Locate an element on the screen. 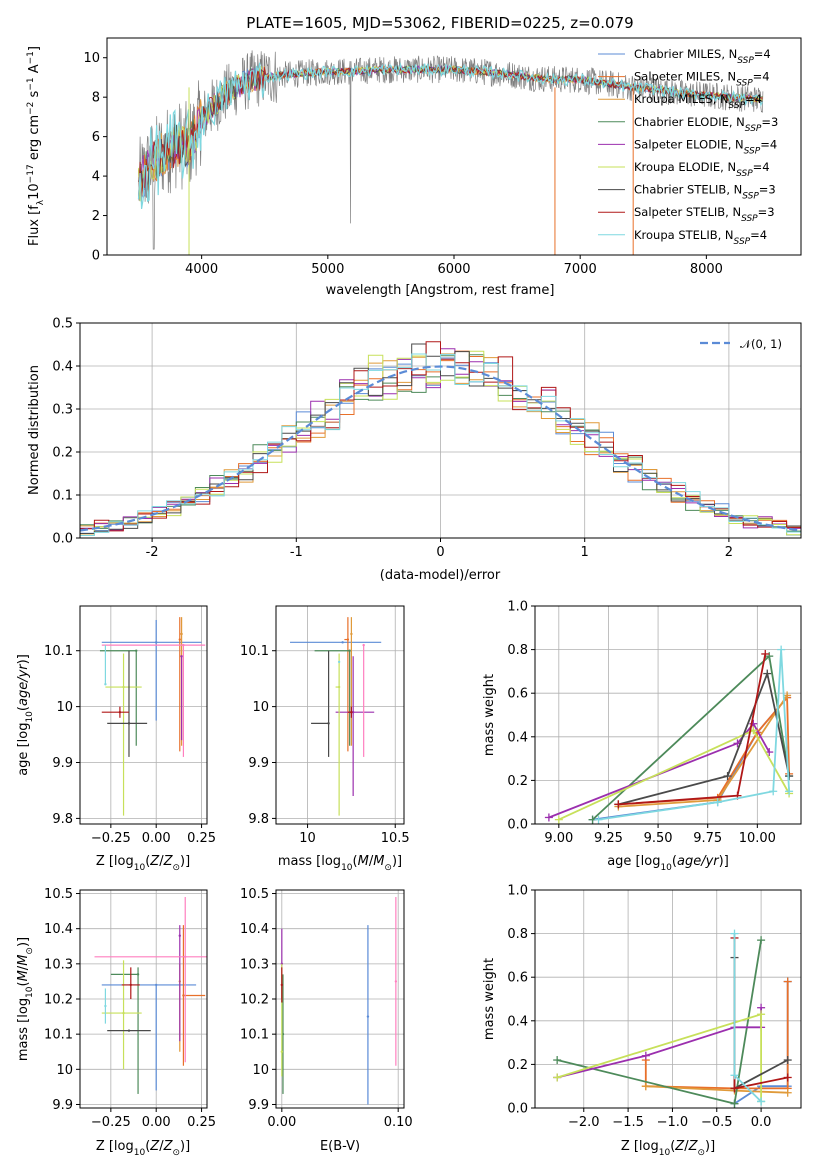 This screenshot has width=819, height=1170. legend-label: Kroupa STELIB, NSSP=4 is located at coordinates (700, 237).